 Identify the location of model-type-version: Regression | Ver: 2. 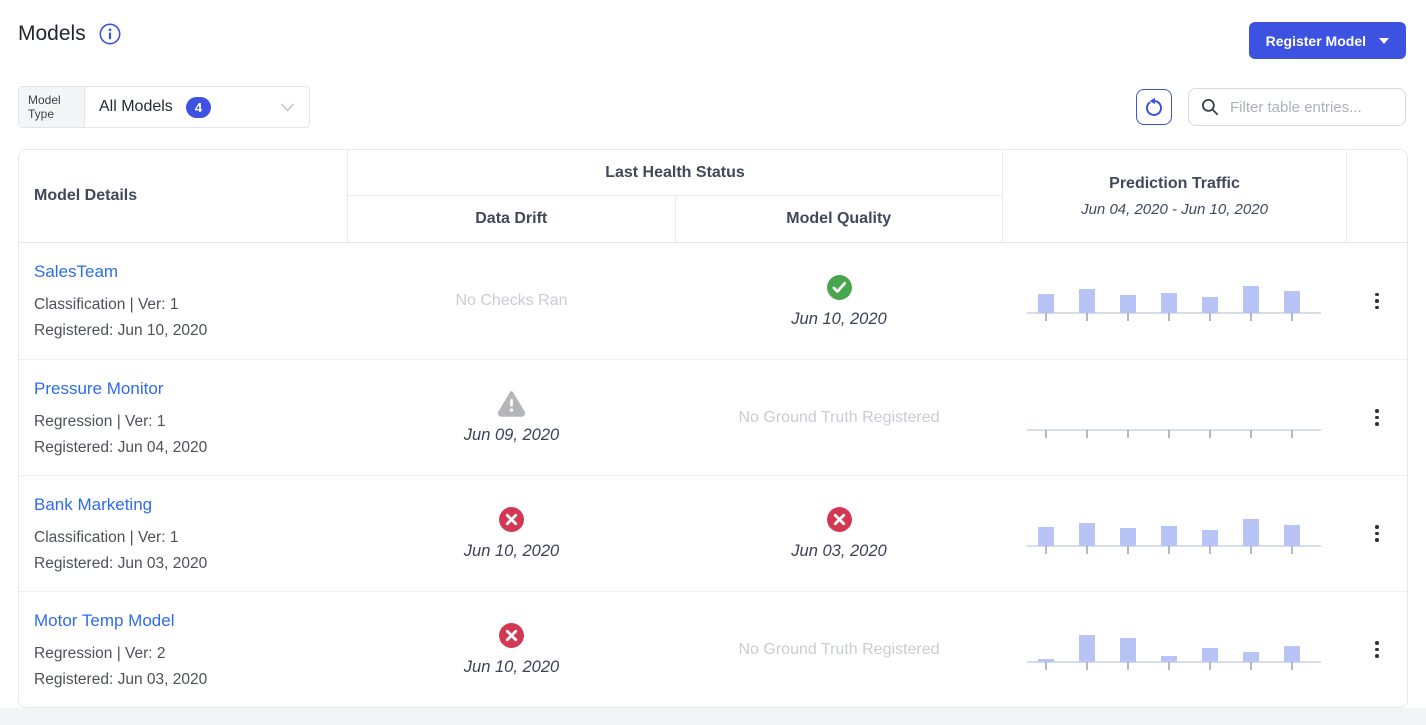
(100, 653).